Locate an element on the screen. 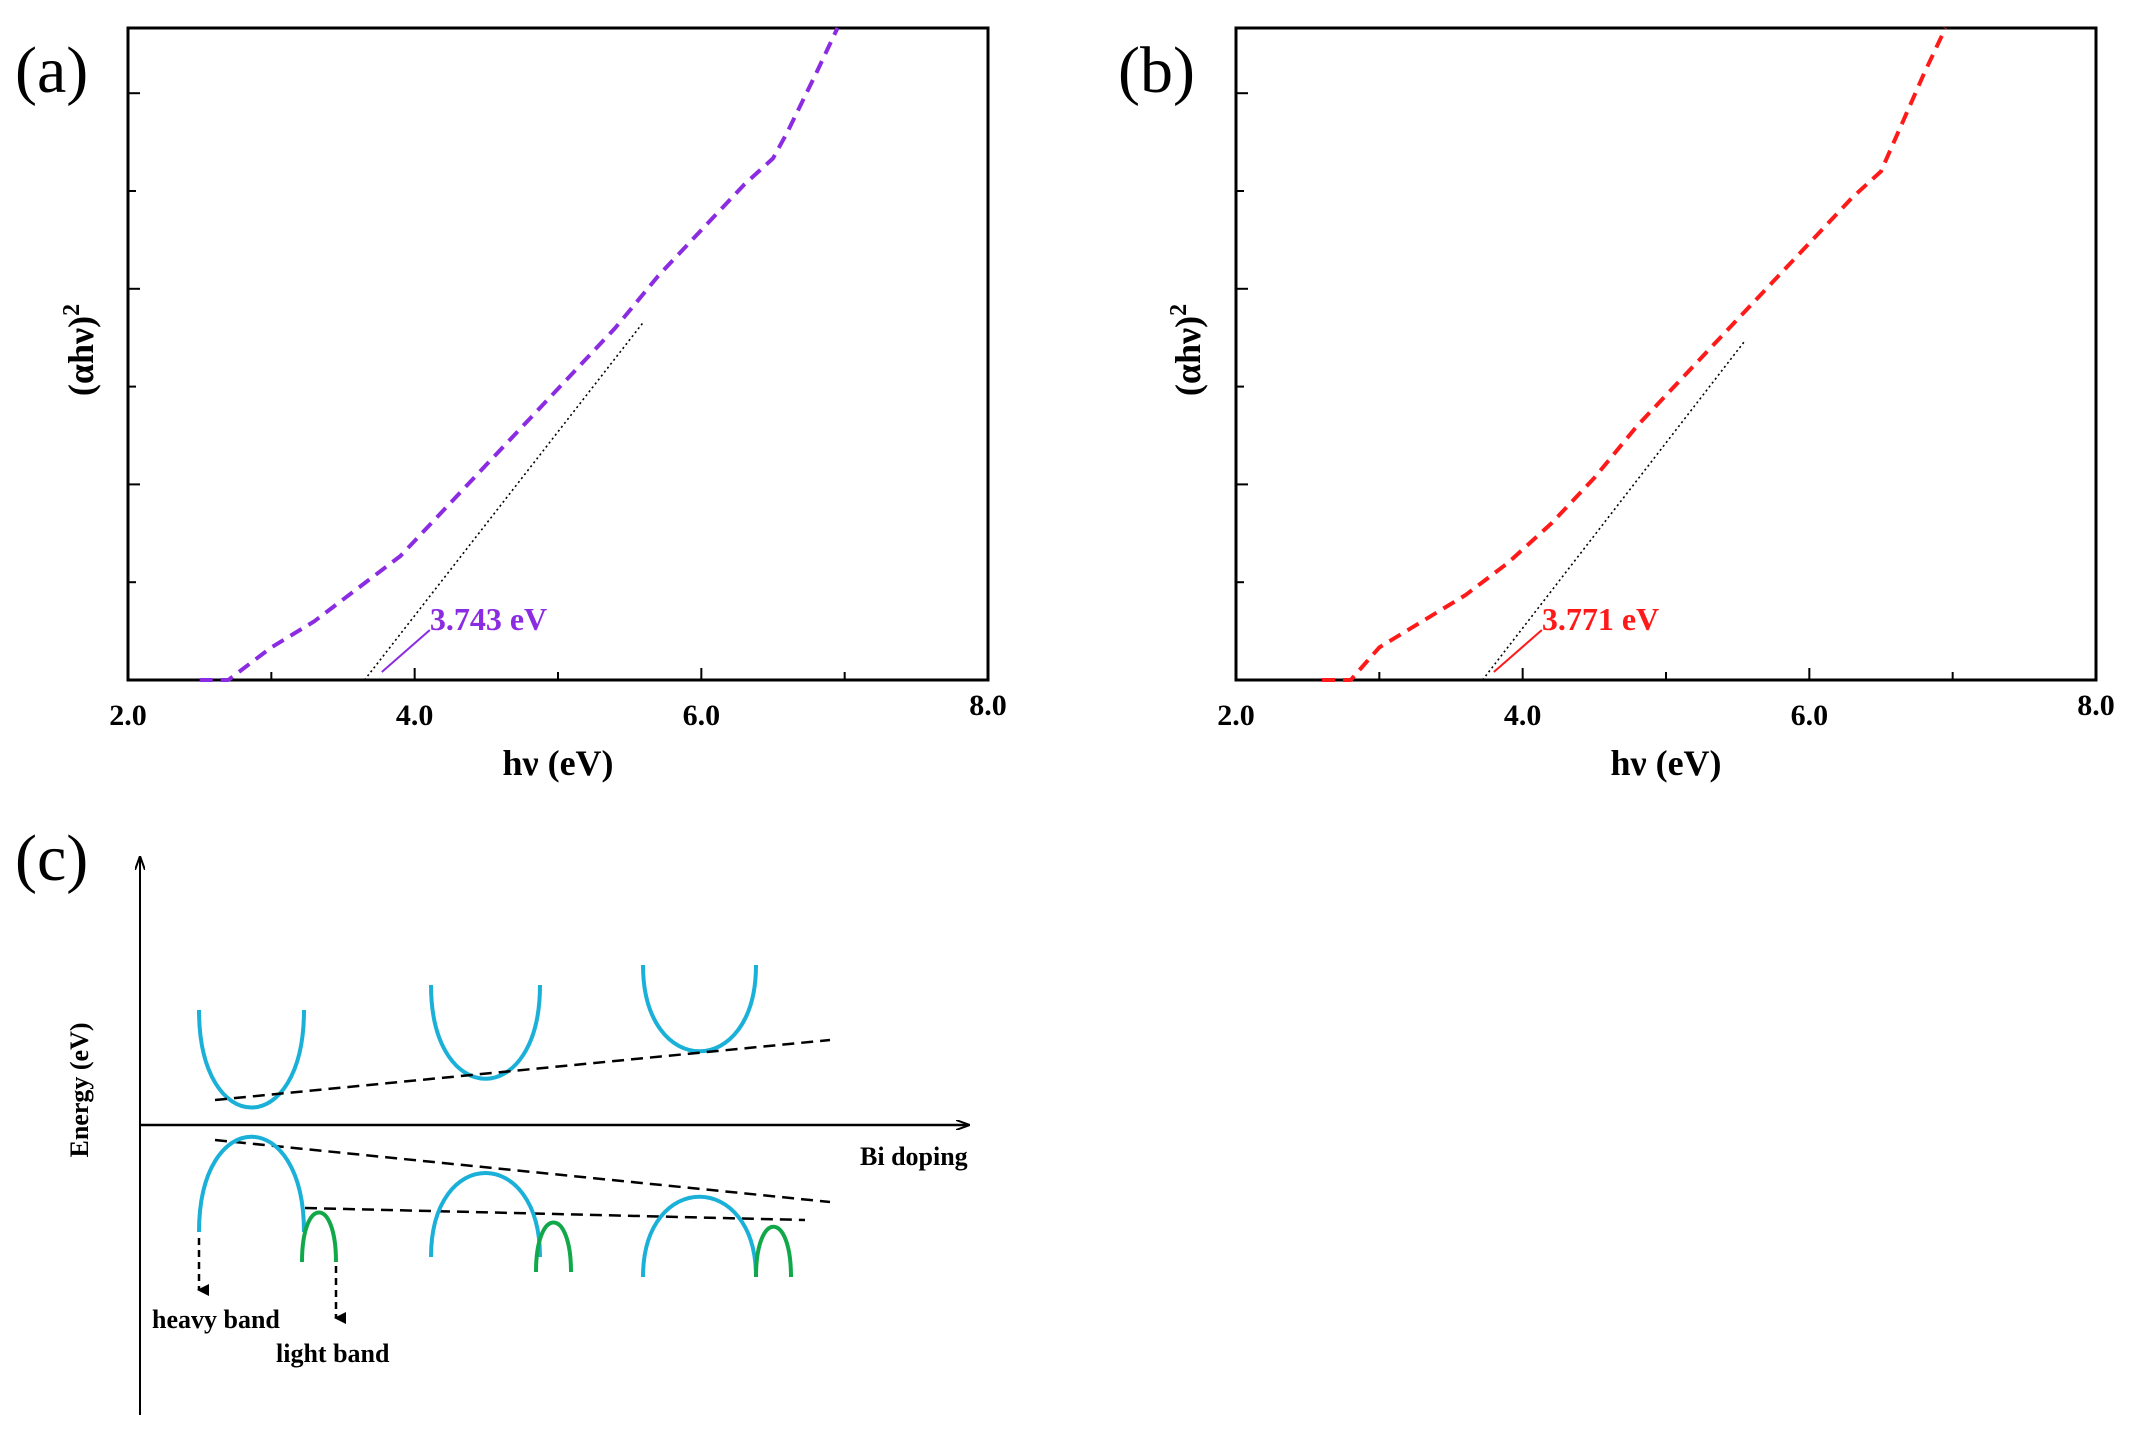 The height and width of the screenshot is (1447, 2134). panel-c-label: (c) is located at coordinates (51, 858).